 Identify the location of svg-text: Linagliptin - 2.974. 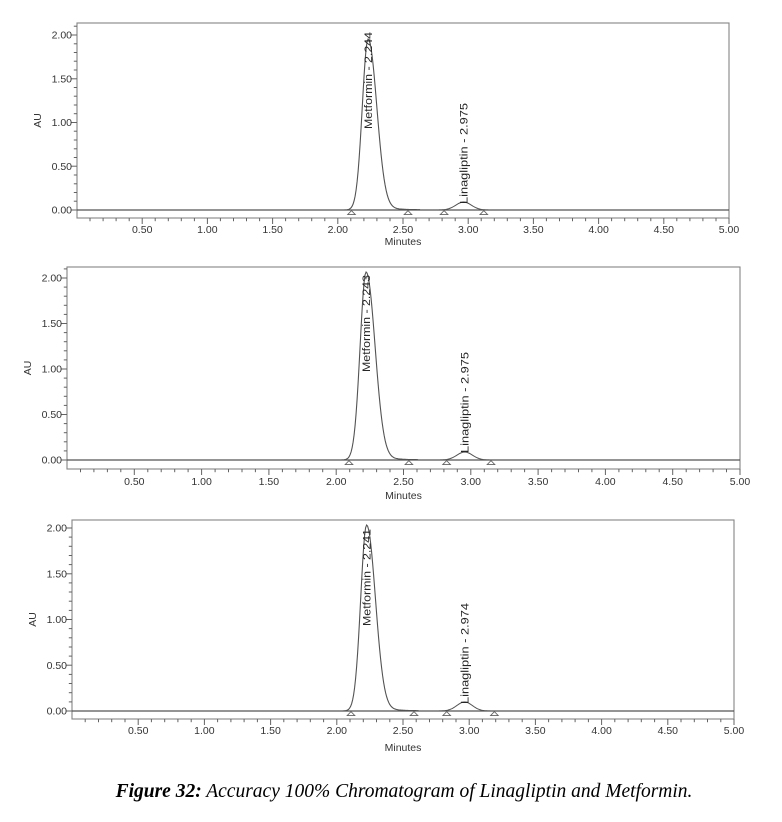
(466, 653).